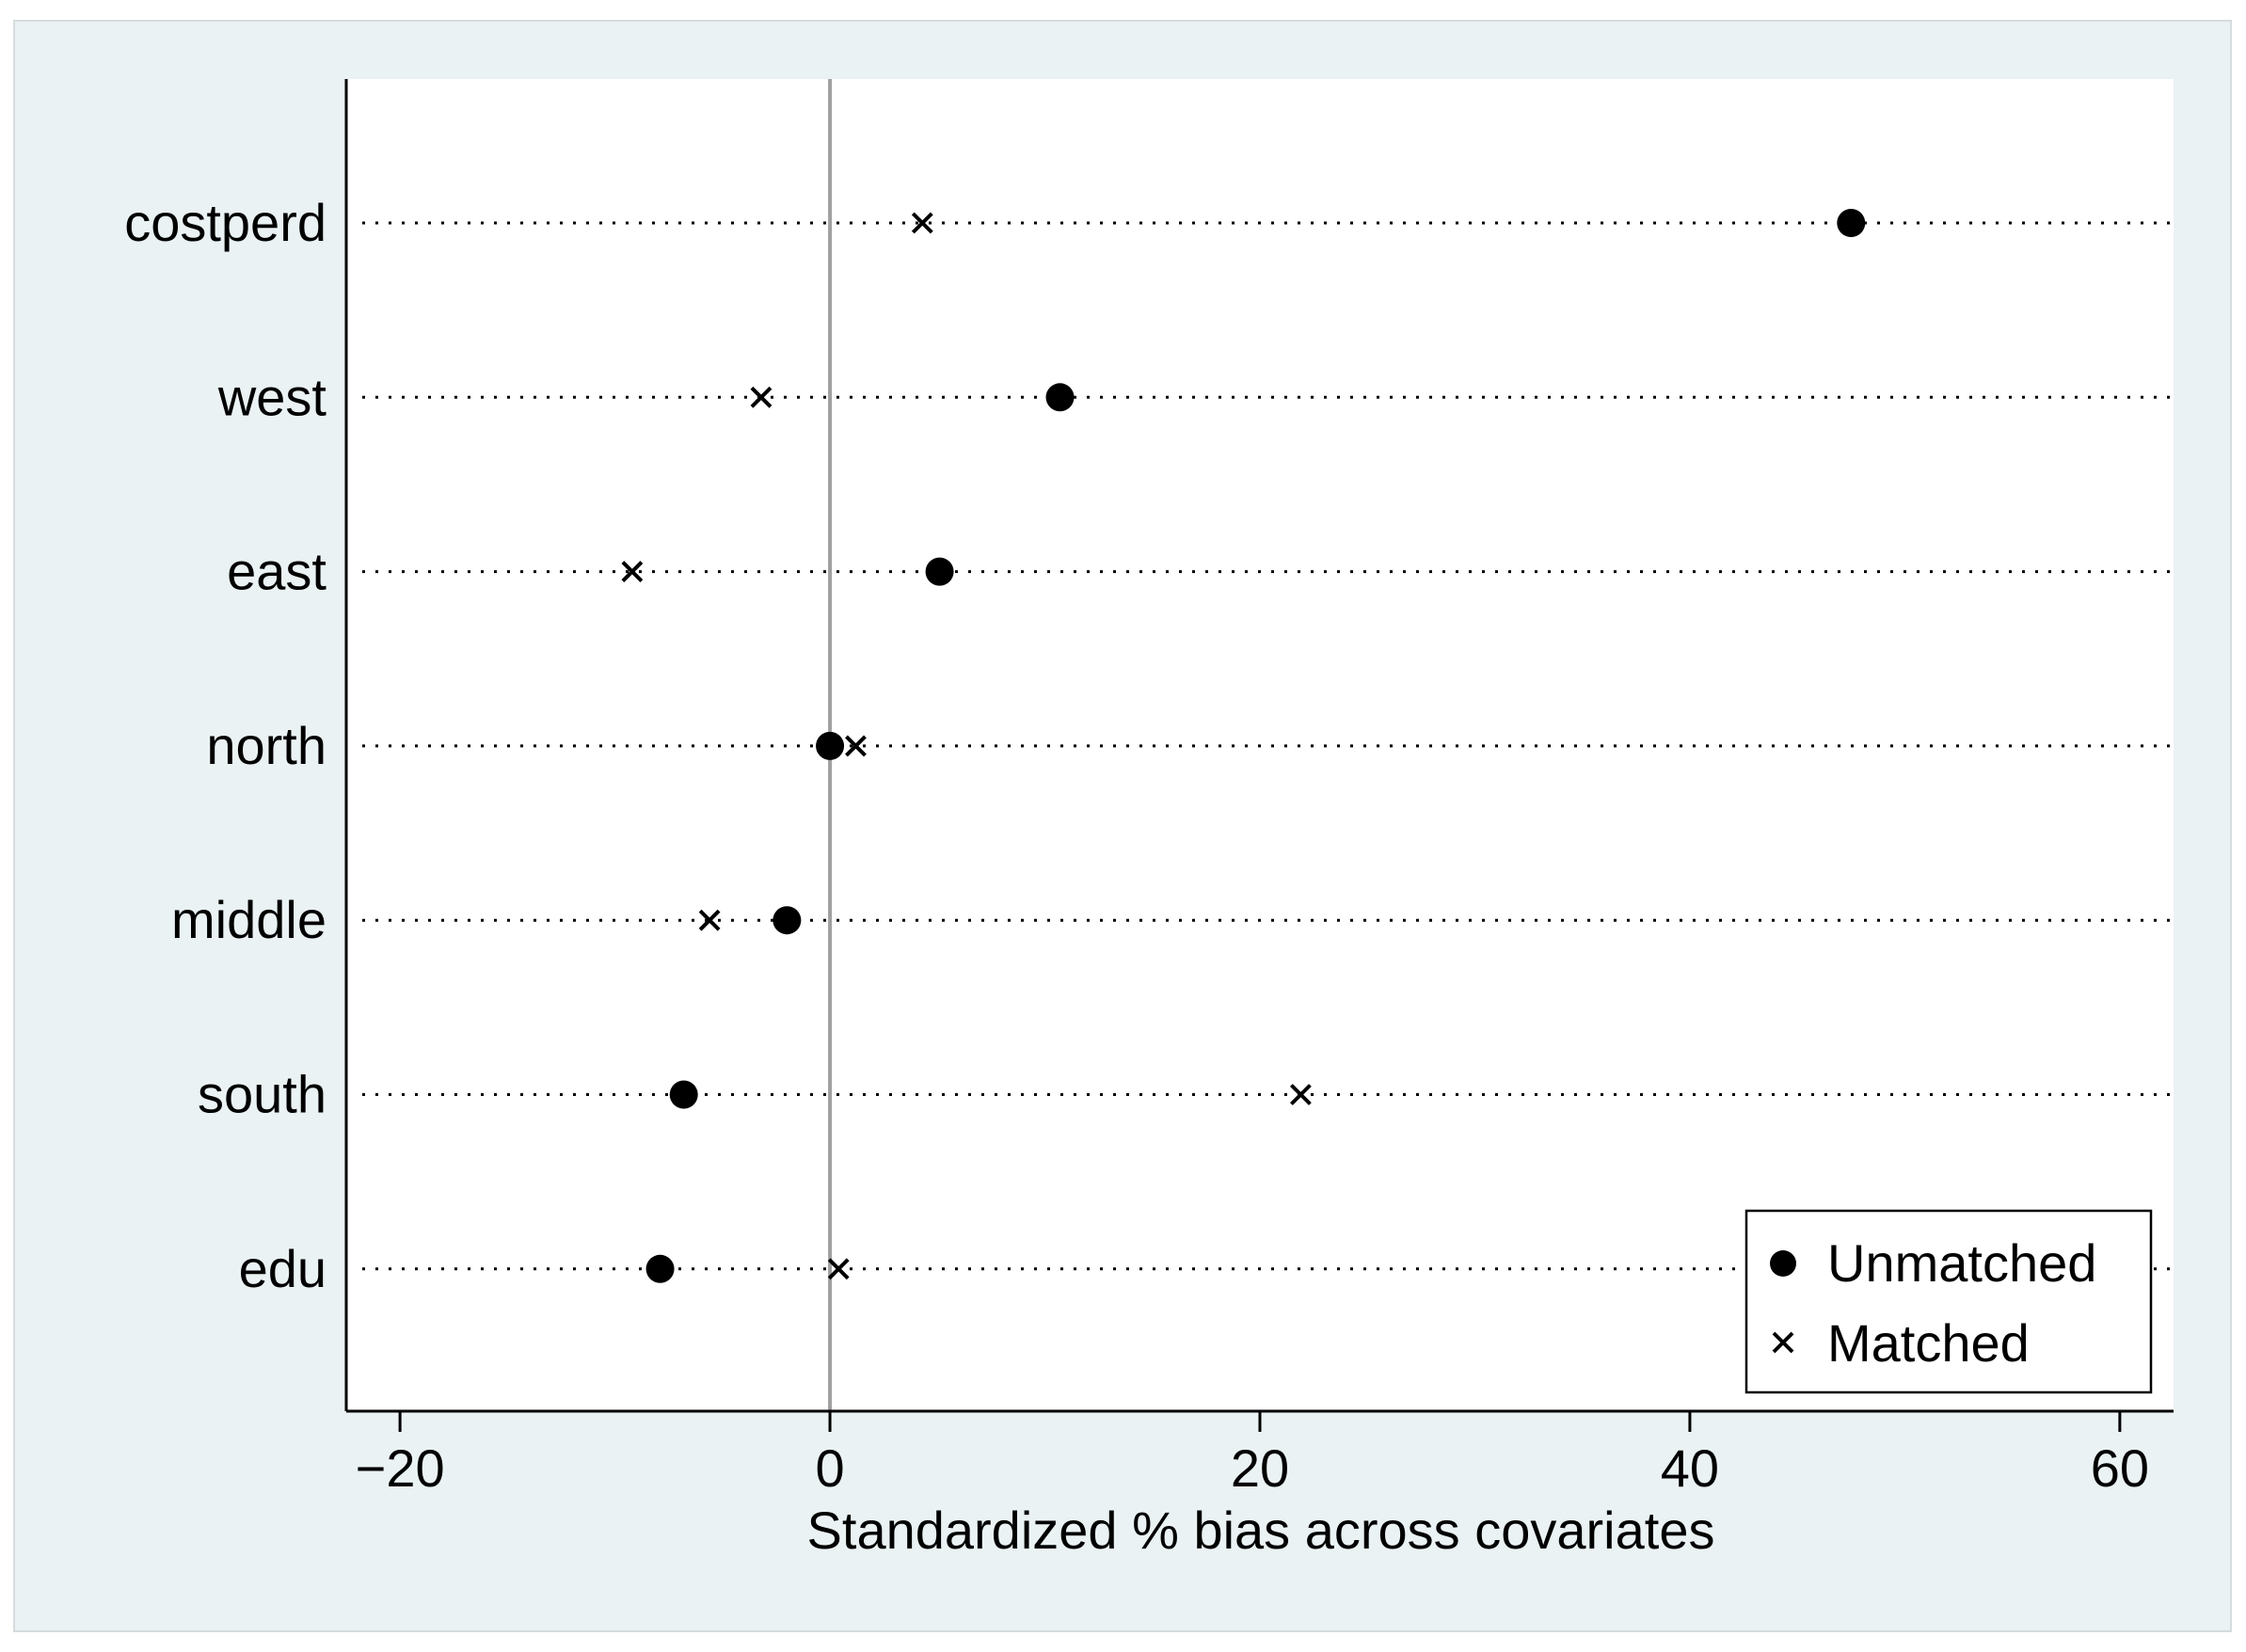 The image size is (2246, 1652). I want to click on x-tick-label: 40, so click(1690, 1468).